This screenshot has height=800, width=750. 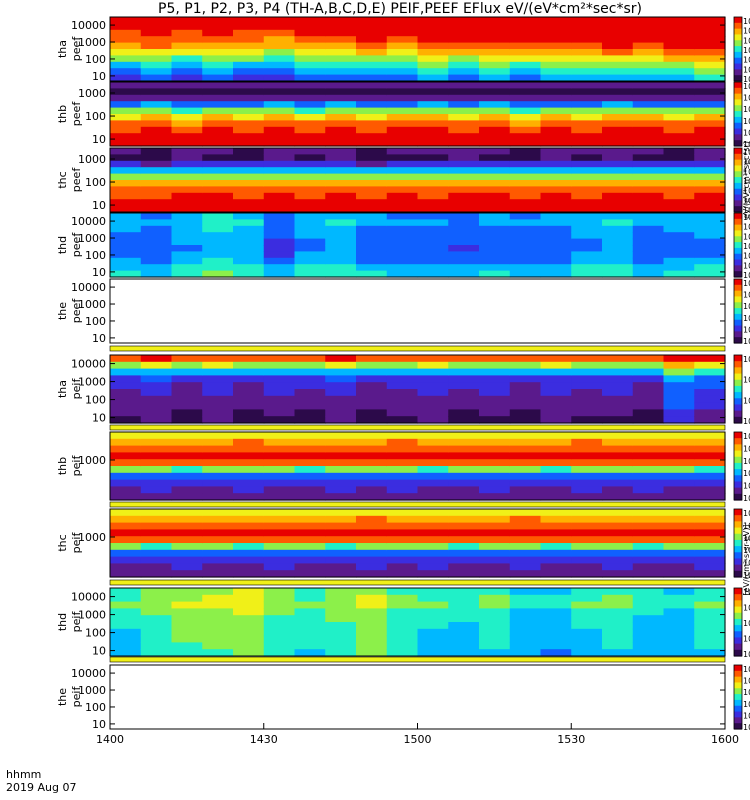 What do you see at coordinates (417, 49) in the screenshot?
I see `panel-frame` at bounding box center [417, 49].